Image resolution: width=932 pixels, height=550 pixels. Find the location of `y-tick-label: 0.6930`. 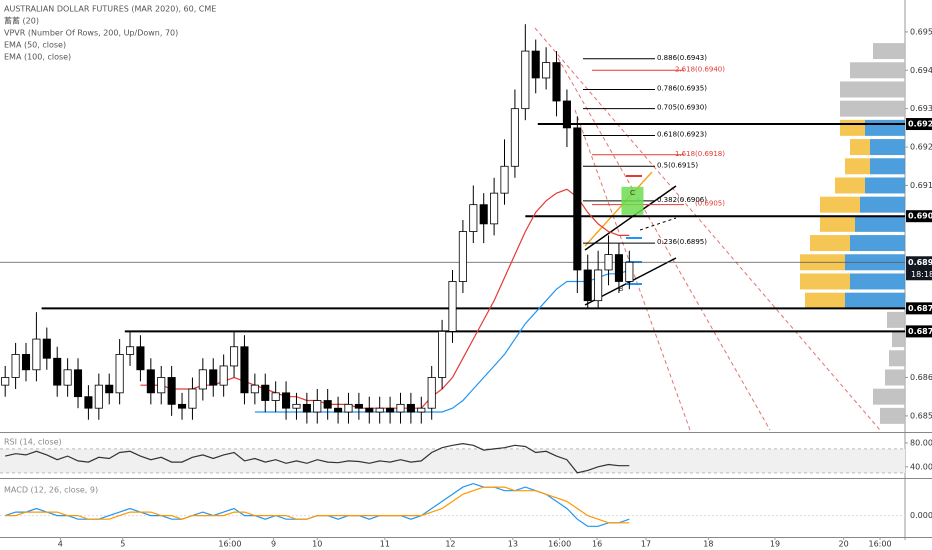

y-tick-label: 0.6930 is located at coordinates (921, 108).